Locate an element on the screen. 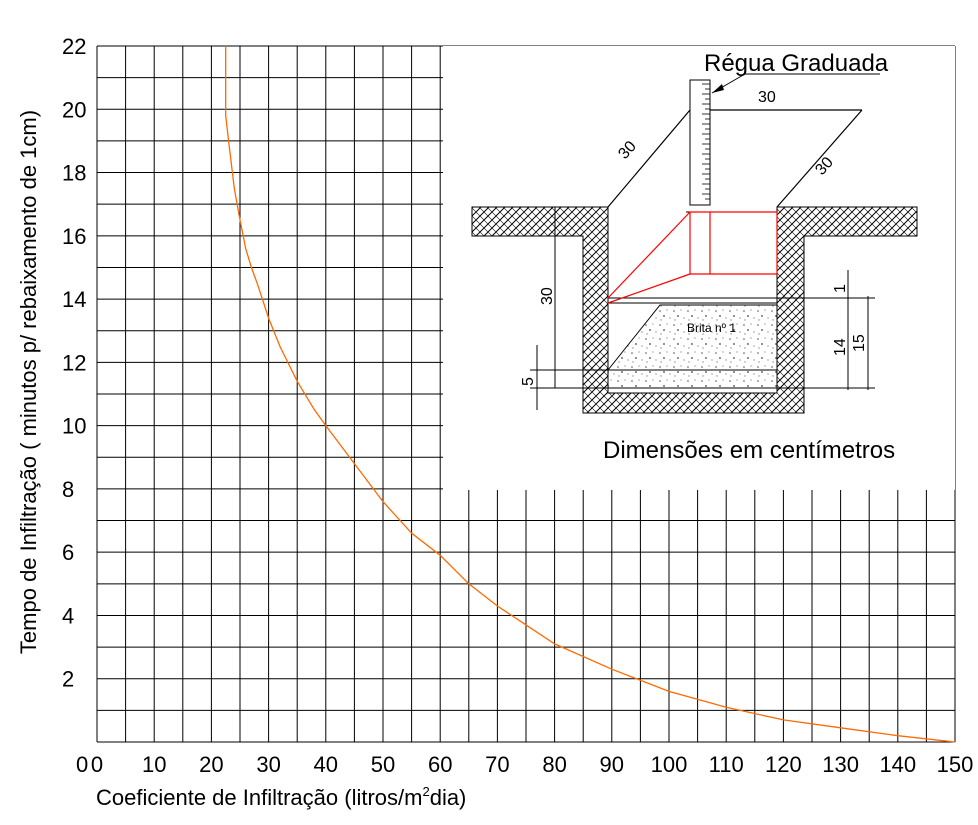 The image size is (978, 825). y-tick-label: 6 is located at coordinates (68, 552).